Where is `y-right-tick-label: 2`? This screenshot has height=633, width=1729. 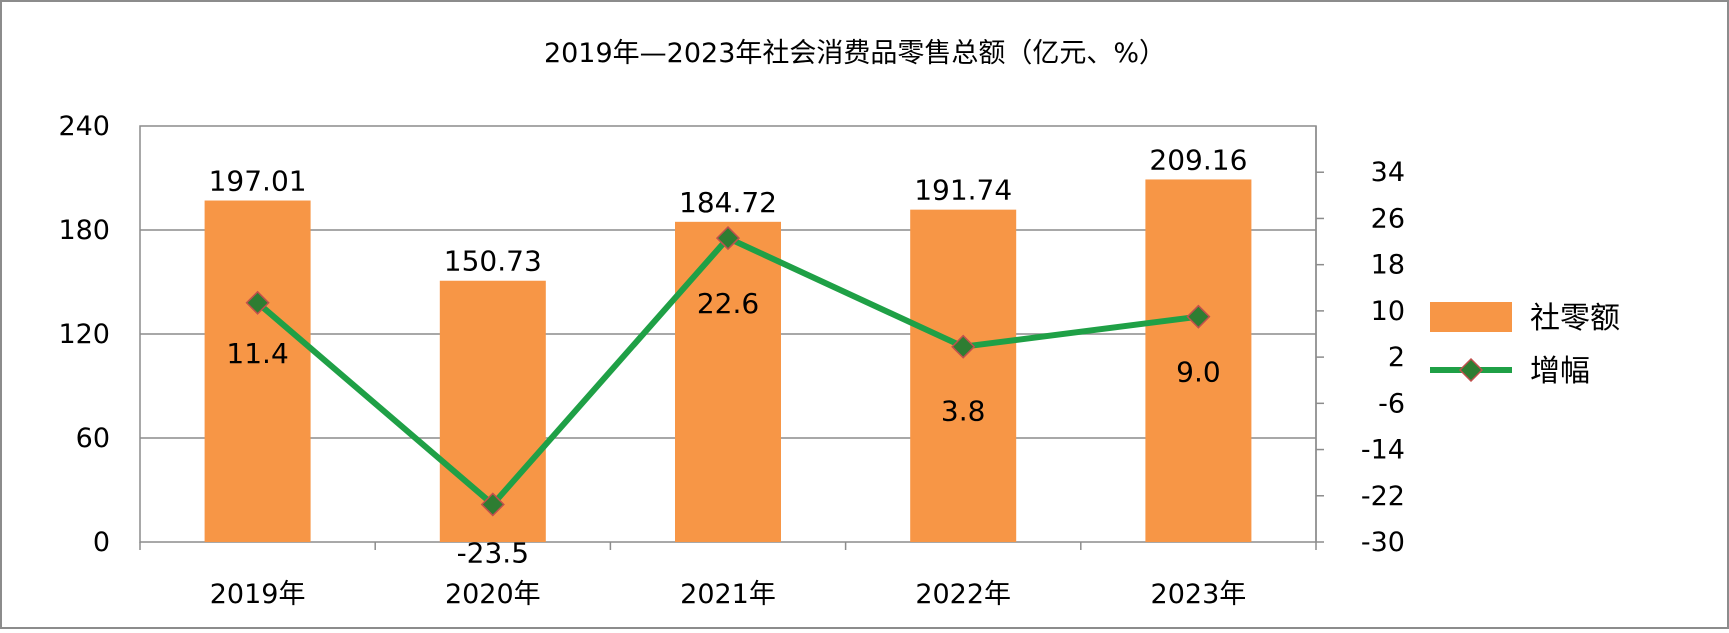
y-right-tick-label: 2 is located at coordinates (1396, 357).